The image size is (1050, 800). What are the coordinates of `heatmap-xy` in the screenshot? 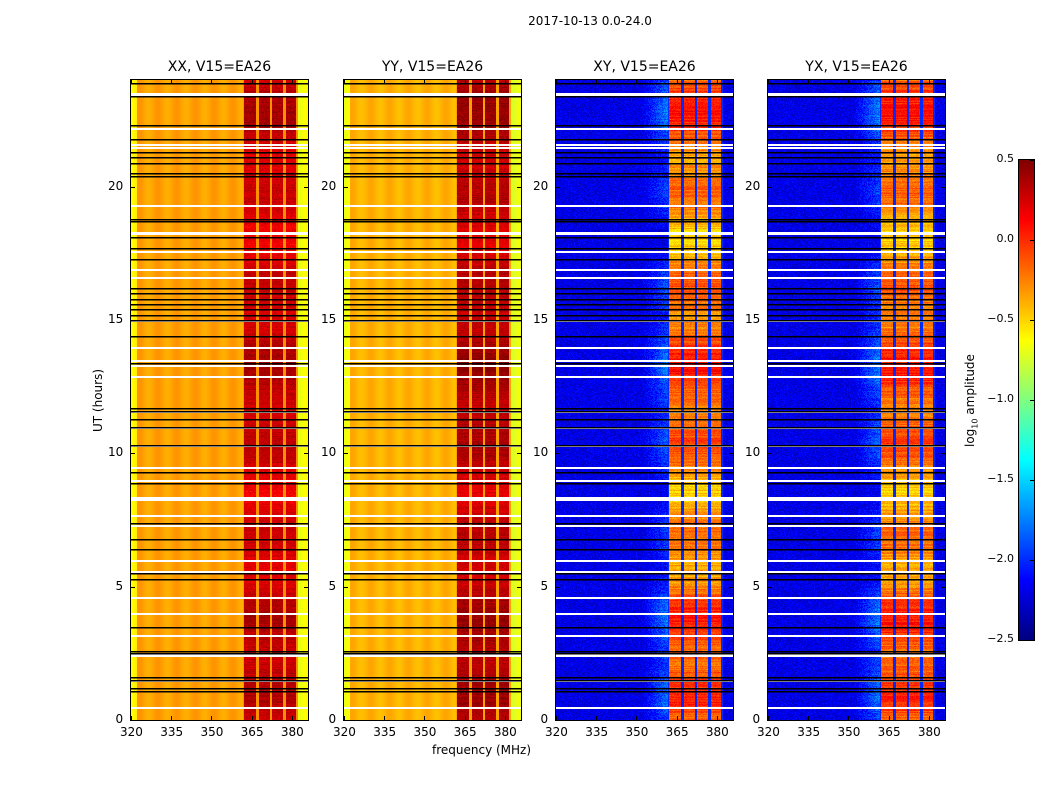 It's located at (644, 400).